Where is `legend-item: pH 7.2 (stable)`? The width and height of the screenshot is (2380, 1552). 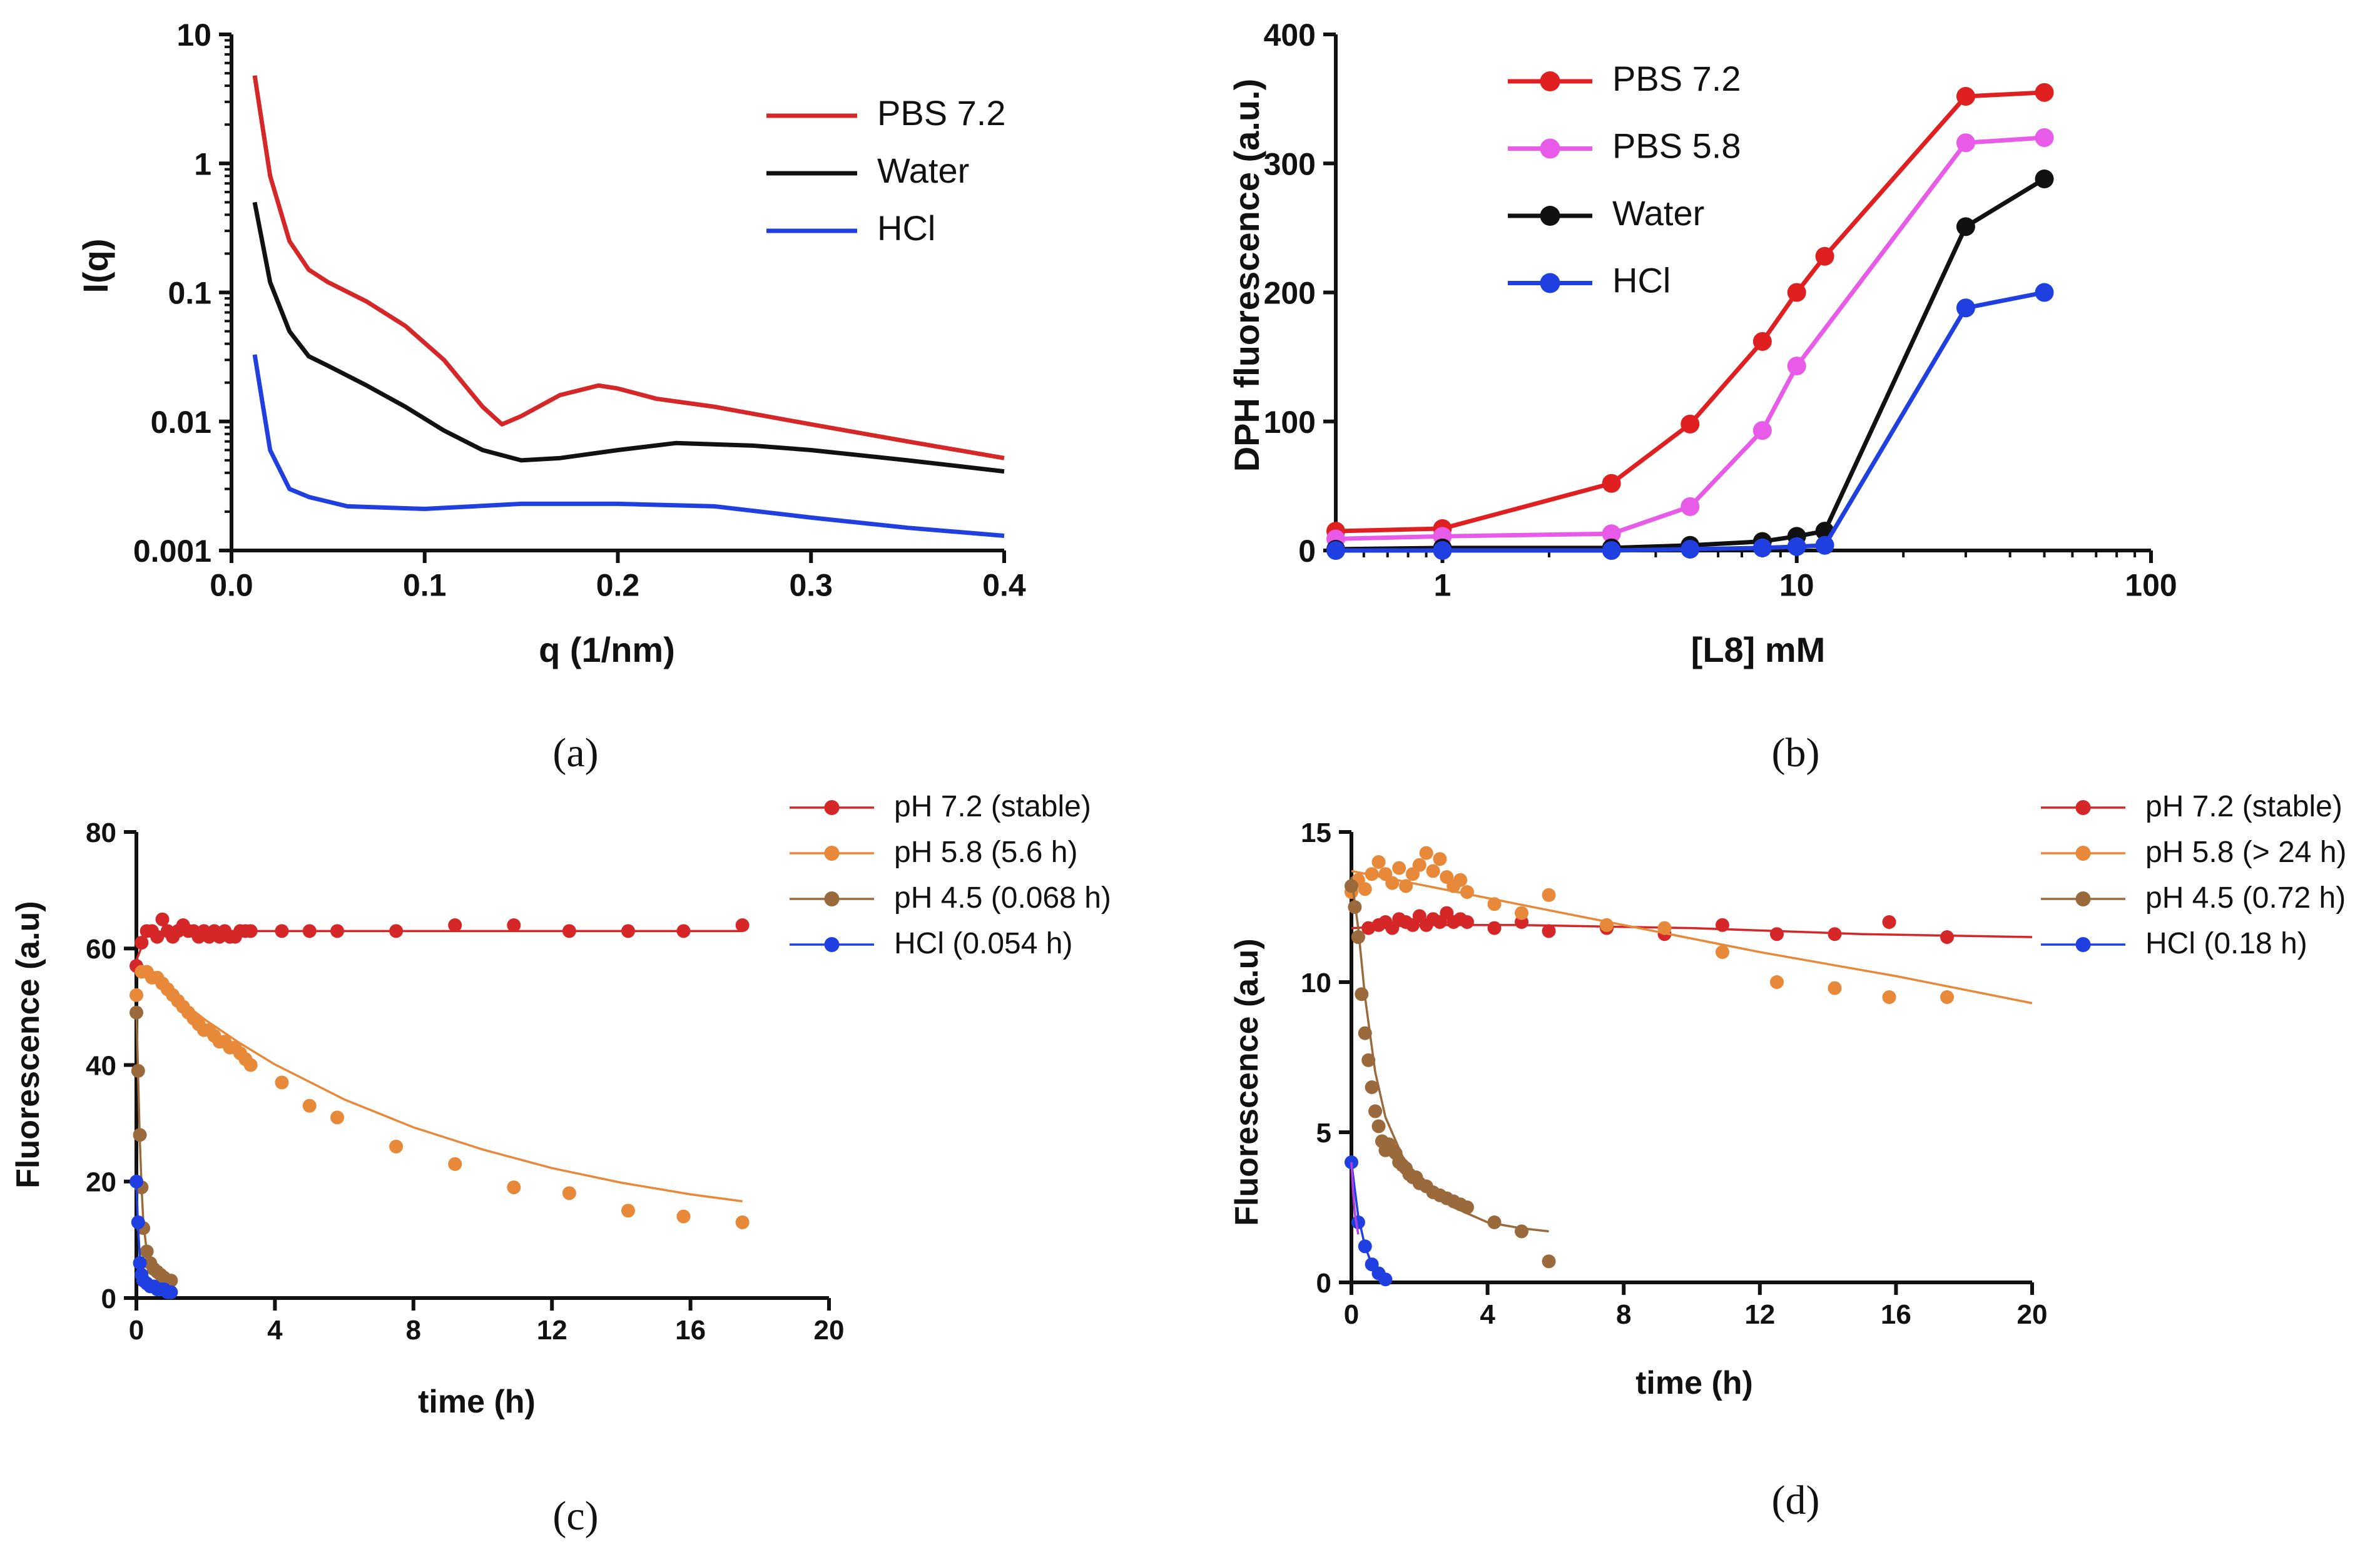 legend-item: pH 7.2 (stable) is located at coordinates (2191, 807).